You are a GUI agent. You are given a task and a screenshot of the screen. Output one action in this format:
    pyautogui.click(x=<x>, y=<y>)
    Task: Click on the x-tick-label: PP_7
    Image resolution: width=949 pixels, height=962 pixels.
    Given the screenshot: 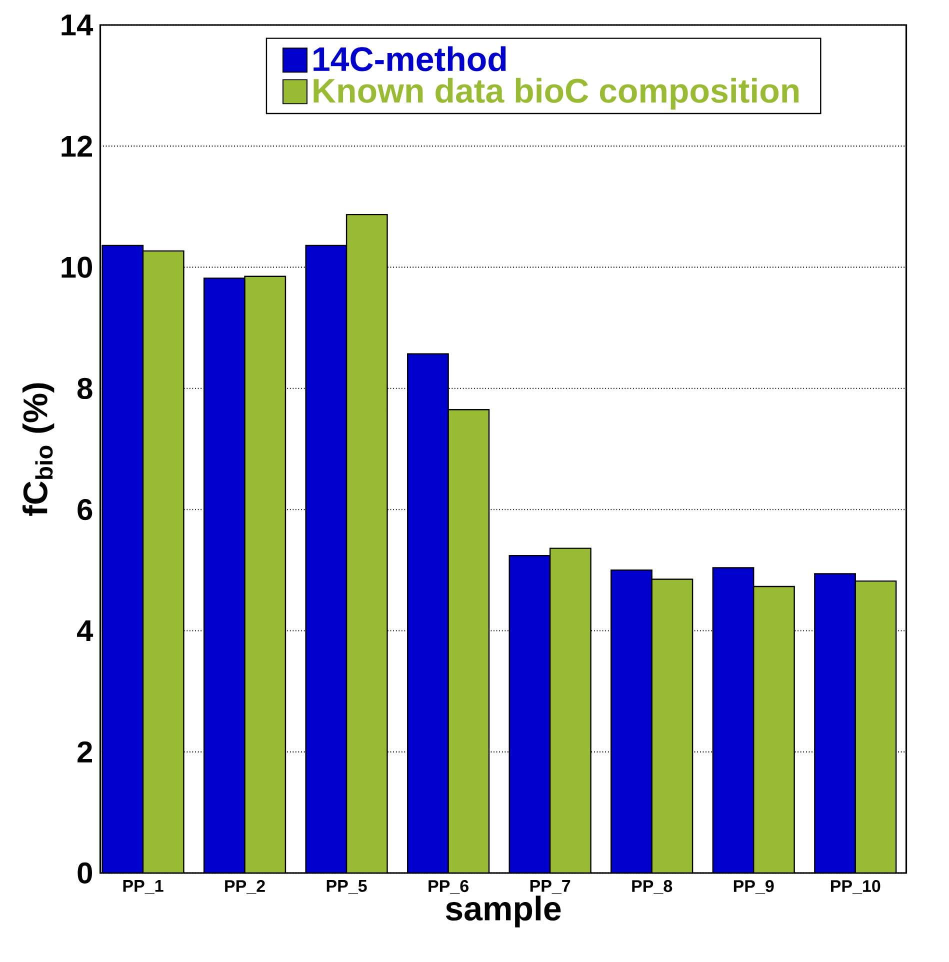 What is the action you would take?
    pyautogui.click(x=550, y=887)
    